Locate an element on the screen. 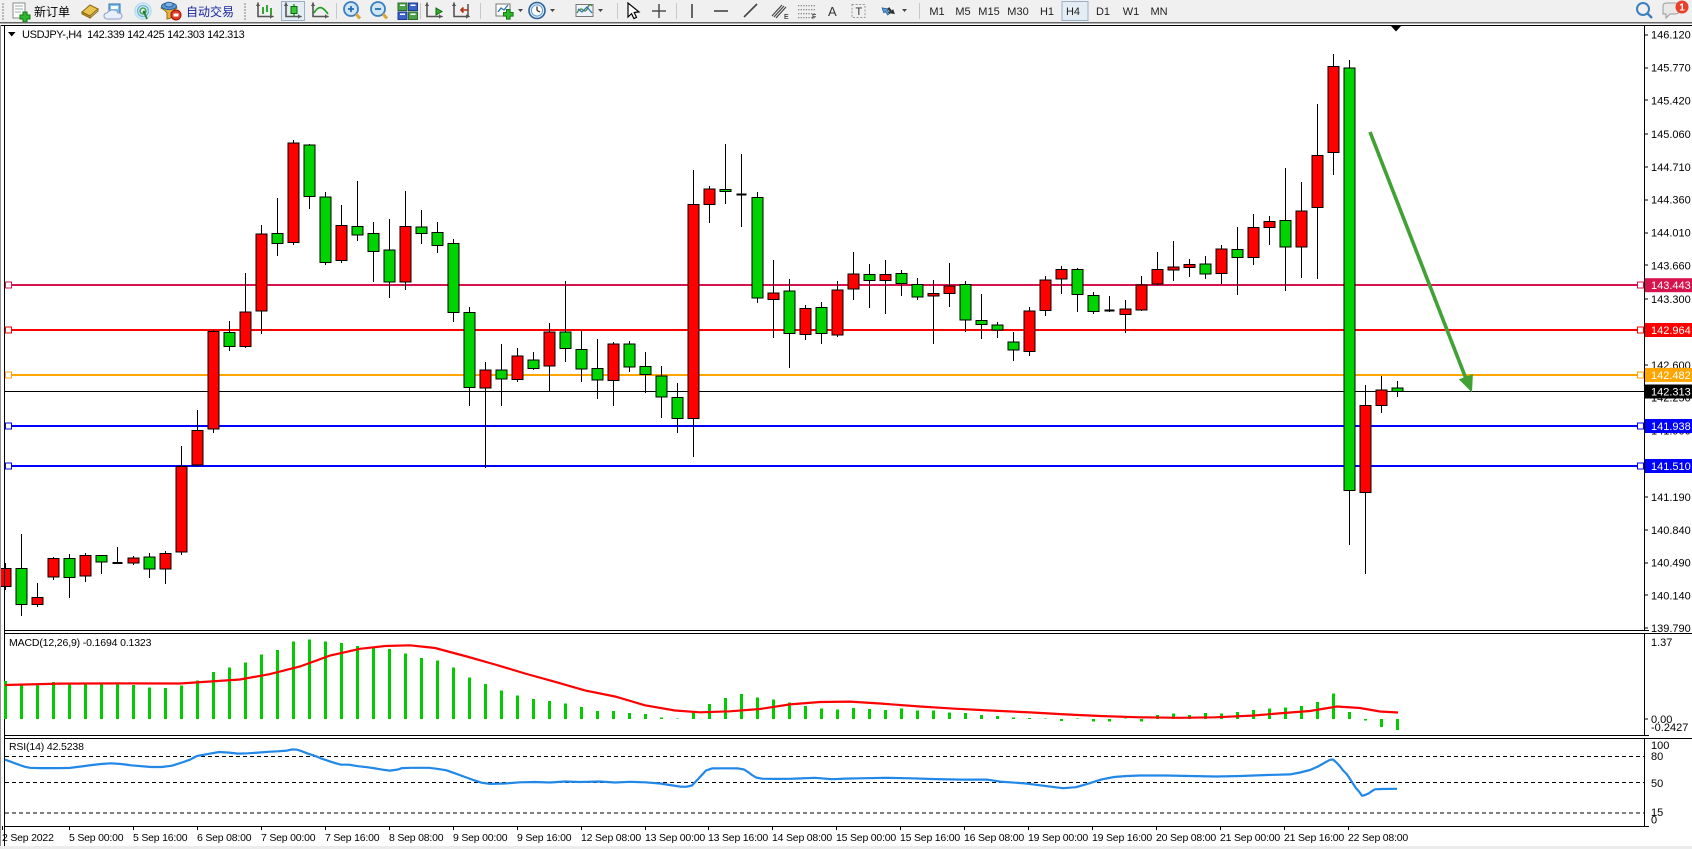  svg-text: M1 is located at coordinates (936, 12).